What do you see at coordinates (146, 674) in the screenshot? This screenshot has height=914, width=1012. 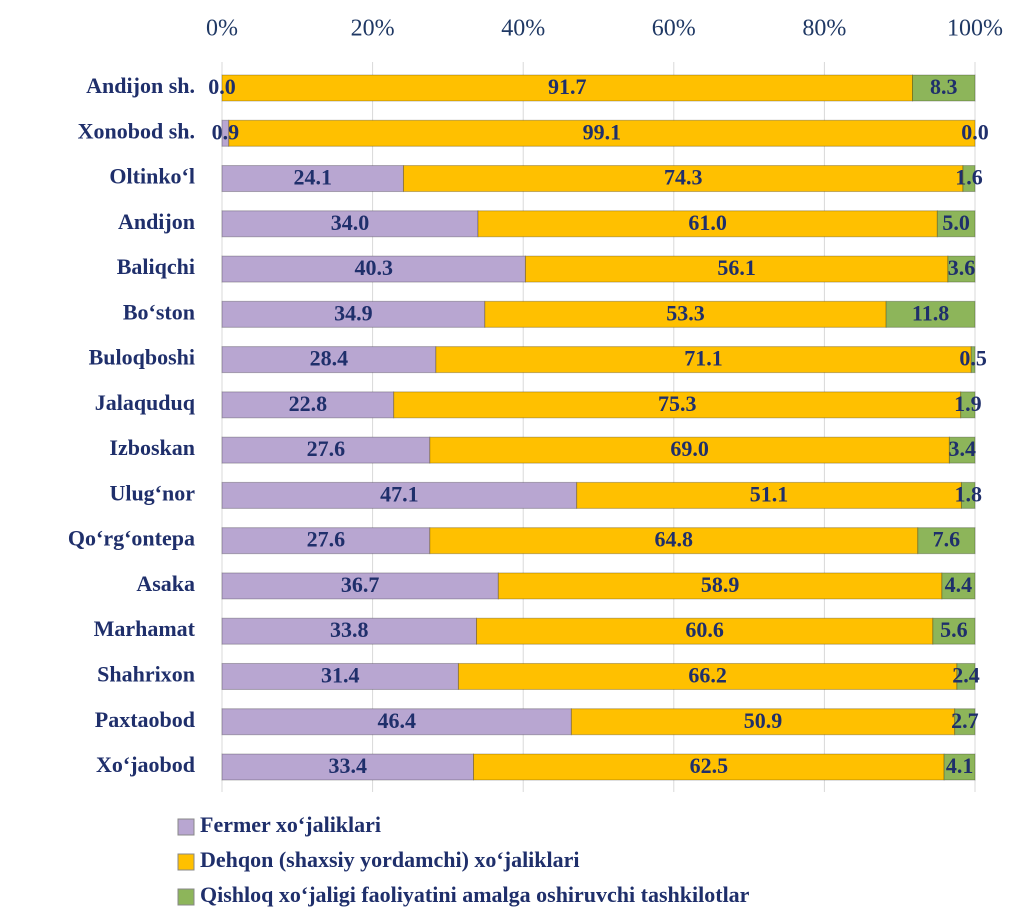 I see `category-label: Shahrixon` at bounding box center [146, 674].